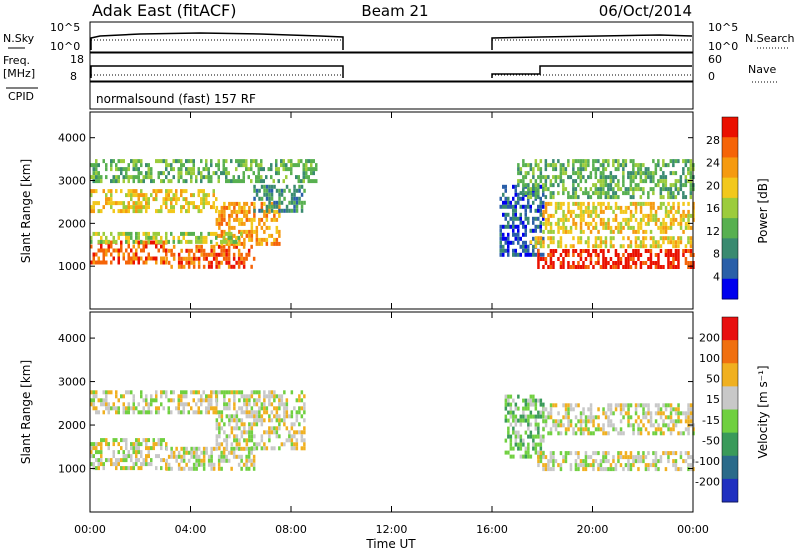 This screenshot has width=800, height=554. I want to click on power-colorbar-segment, so click(730, 208).